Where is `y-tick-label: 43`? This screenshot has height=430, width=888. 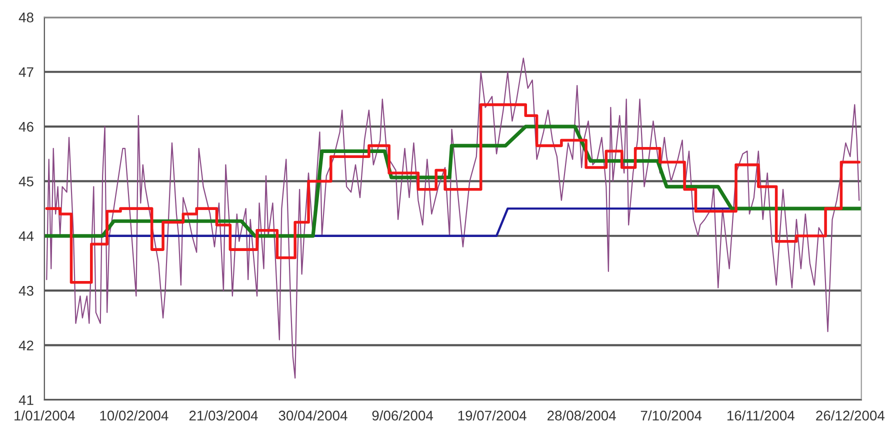 y-tick-label: 43 is located at coordinates (26, 291).